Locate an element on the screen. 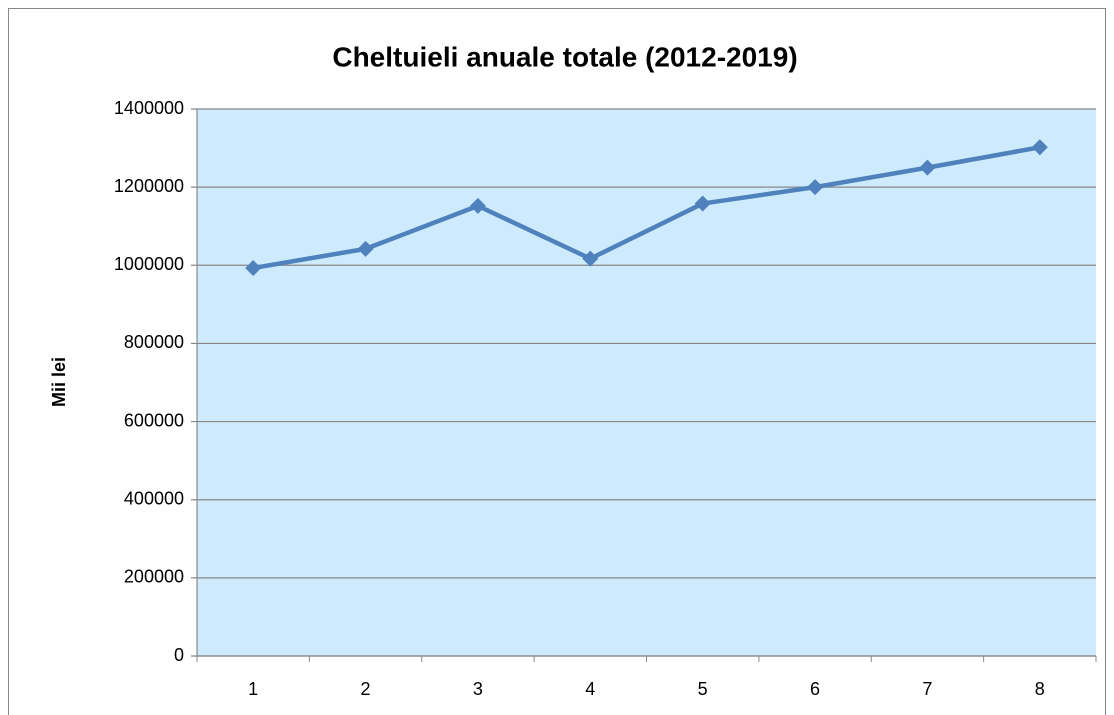 The width and height of the screenshot is (1114, 715). x-tick-label: 6 is located at coordinates (815, 689).